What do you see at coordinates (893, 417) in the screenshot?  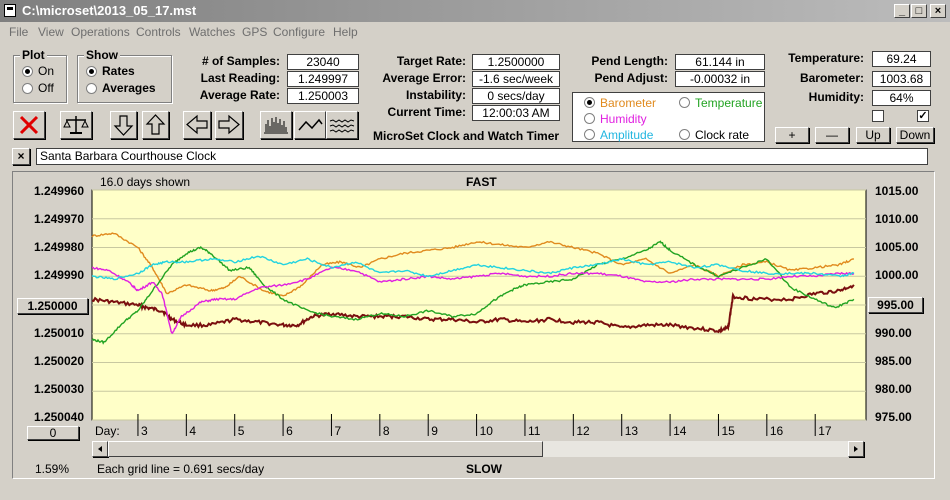 I see `y-right-tick: 975.00` at bounding box center [893, 417].